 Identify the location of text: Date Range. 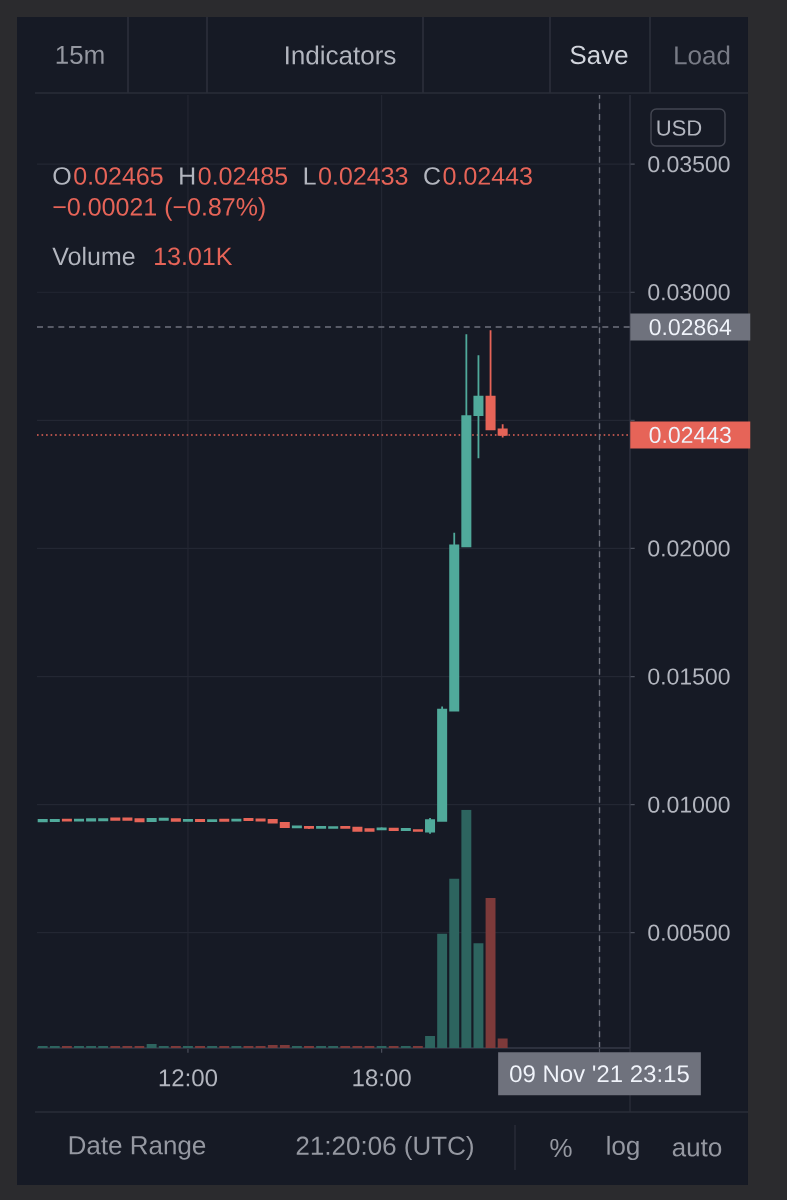
(137, 1148).